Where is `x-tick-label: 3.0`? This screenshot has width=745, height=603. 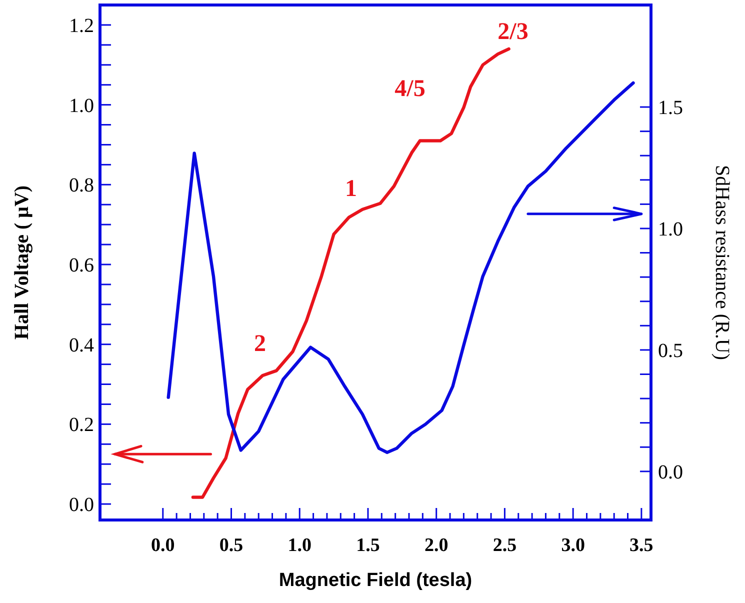
x-tick-label: 3.0 is located at coordinates (573, 545).